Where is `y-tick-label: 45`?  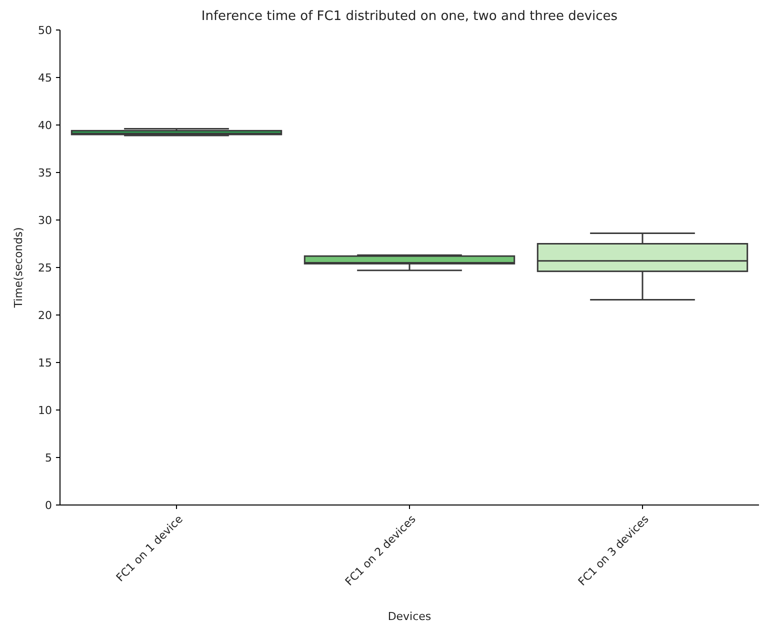 y-tick-label: 45 is located at coordinates (45, 77).